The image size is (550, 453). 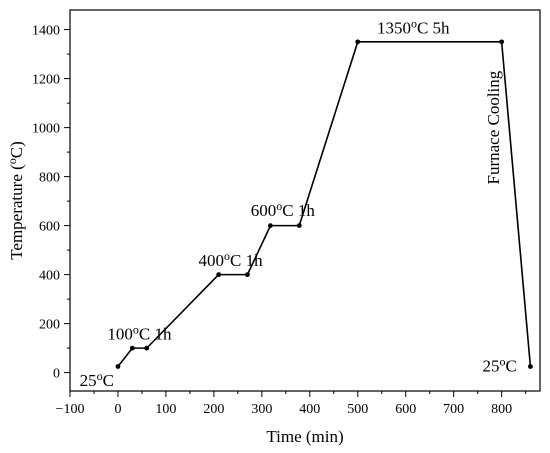 What do you see at coordinates (49, 276) in the screenshot?
I see `y-tick-label: 400` at bounding box center [49, 276].